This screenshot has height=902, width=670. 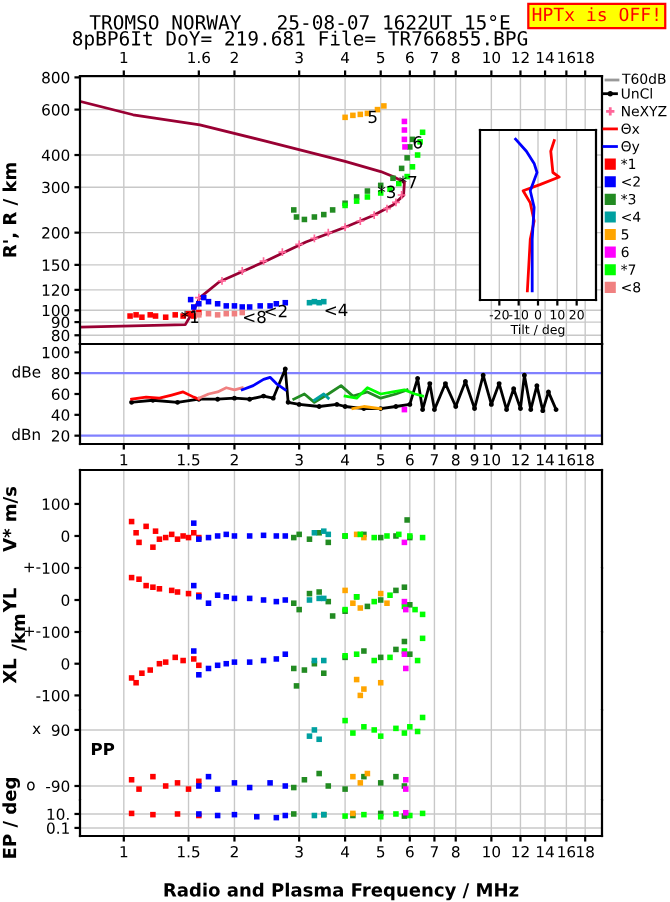 I want to click on y-axis-title: XL, so click(x=10, y=671).